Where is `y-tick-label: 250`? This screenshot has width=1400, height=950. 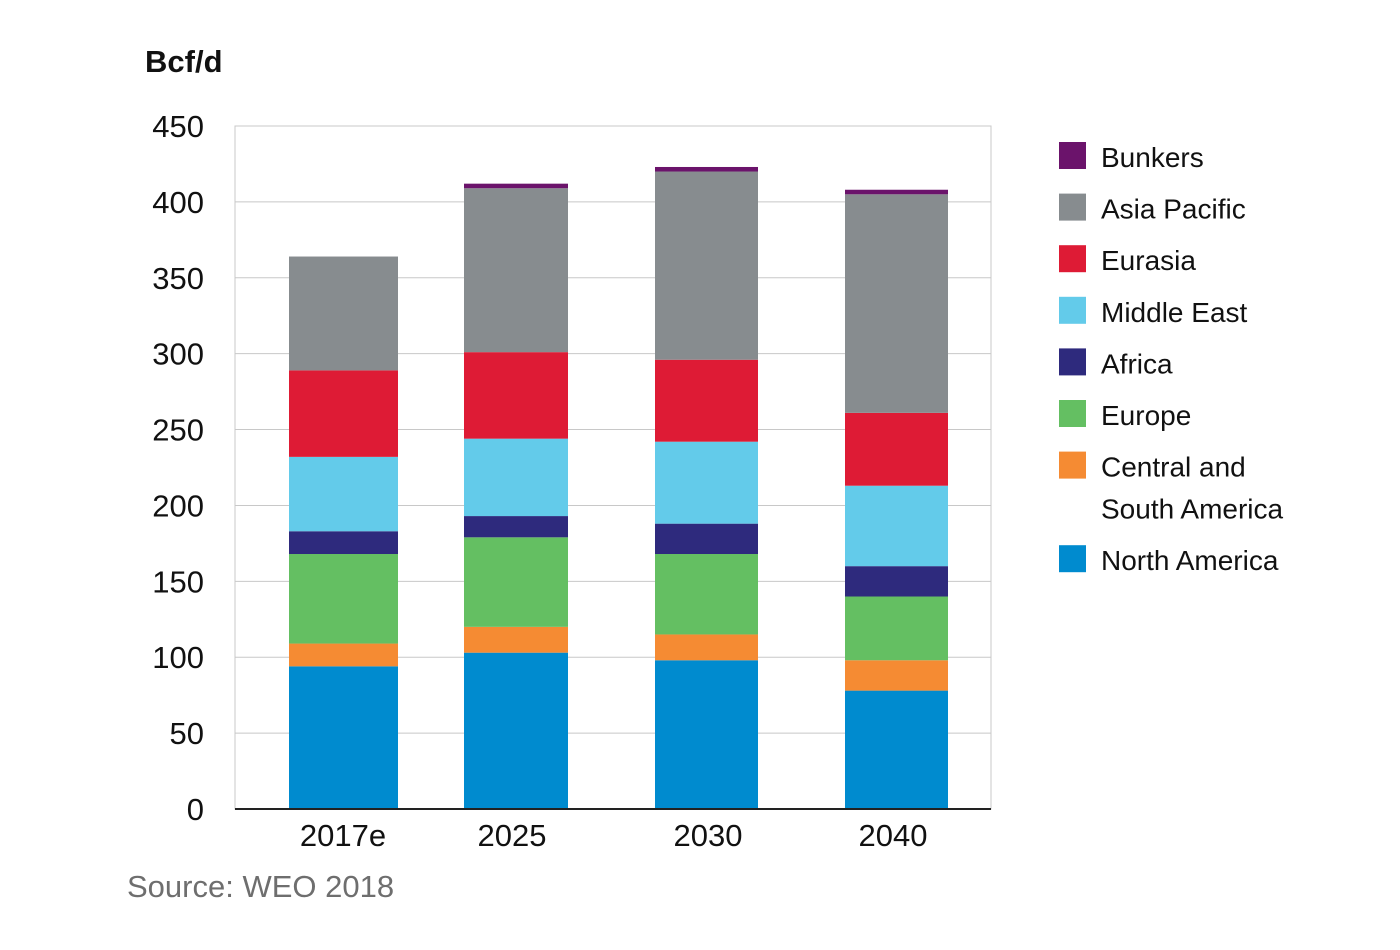 y-tick-label: 250 is located at coordinates (178, 430).